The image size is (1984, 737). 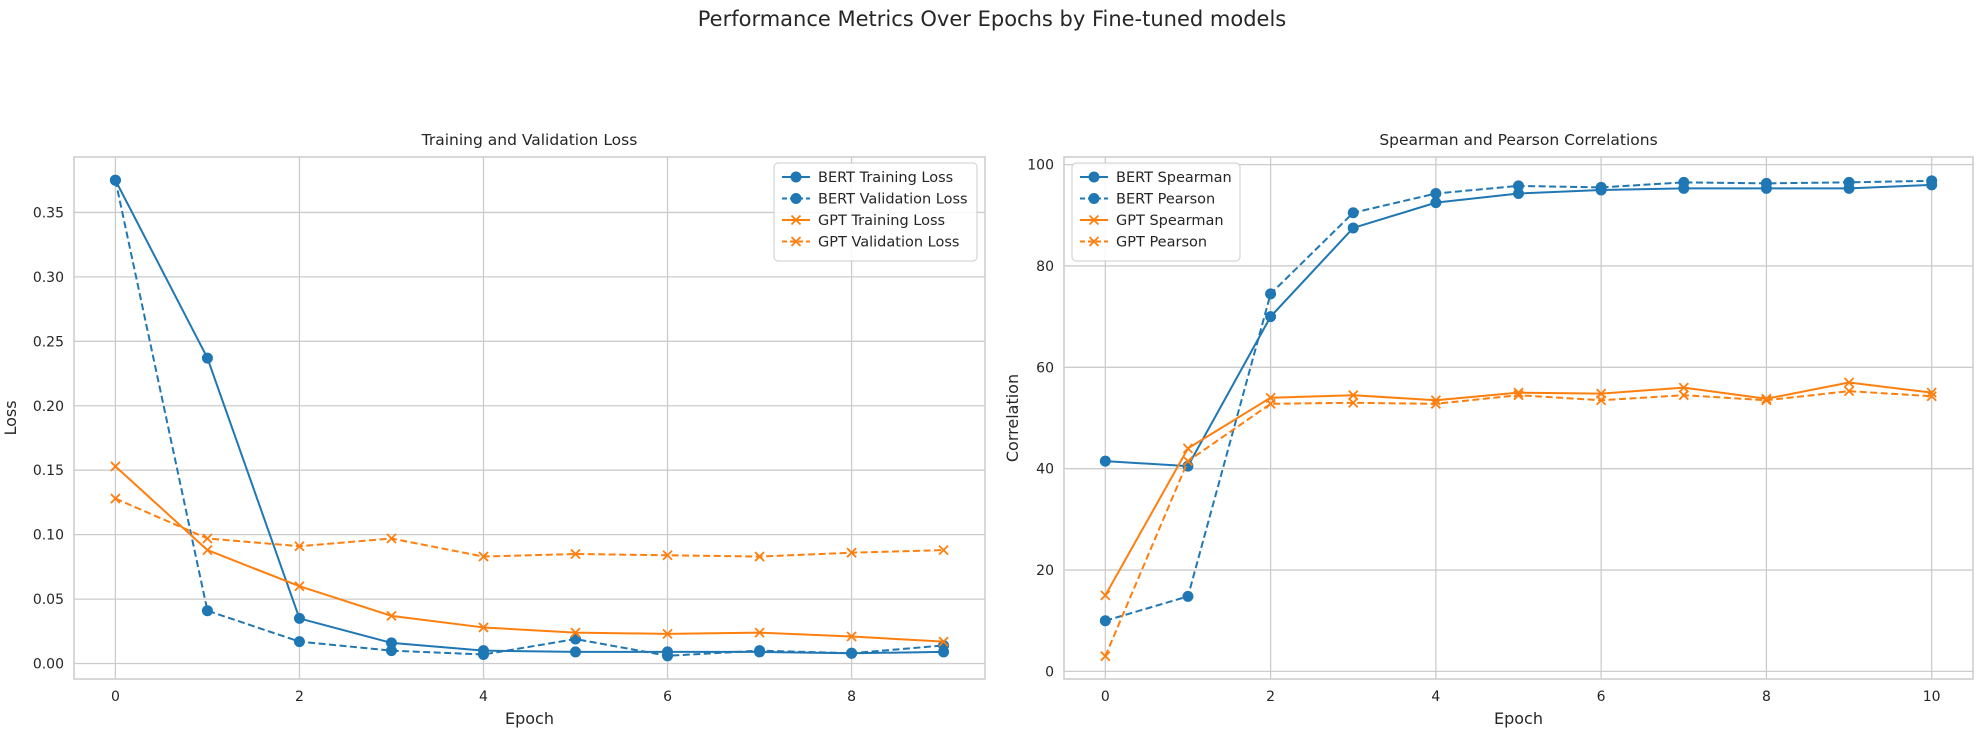 What do you see at coordinates (1170, 221) in the screenshot?
I see `legend-label: GPT Spearman` at bounding box center [1170, 221].